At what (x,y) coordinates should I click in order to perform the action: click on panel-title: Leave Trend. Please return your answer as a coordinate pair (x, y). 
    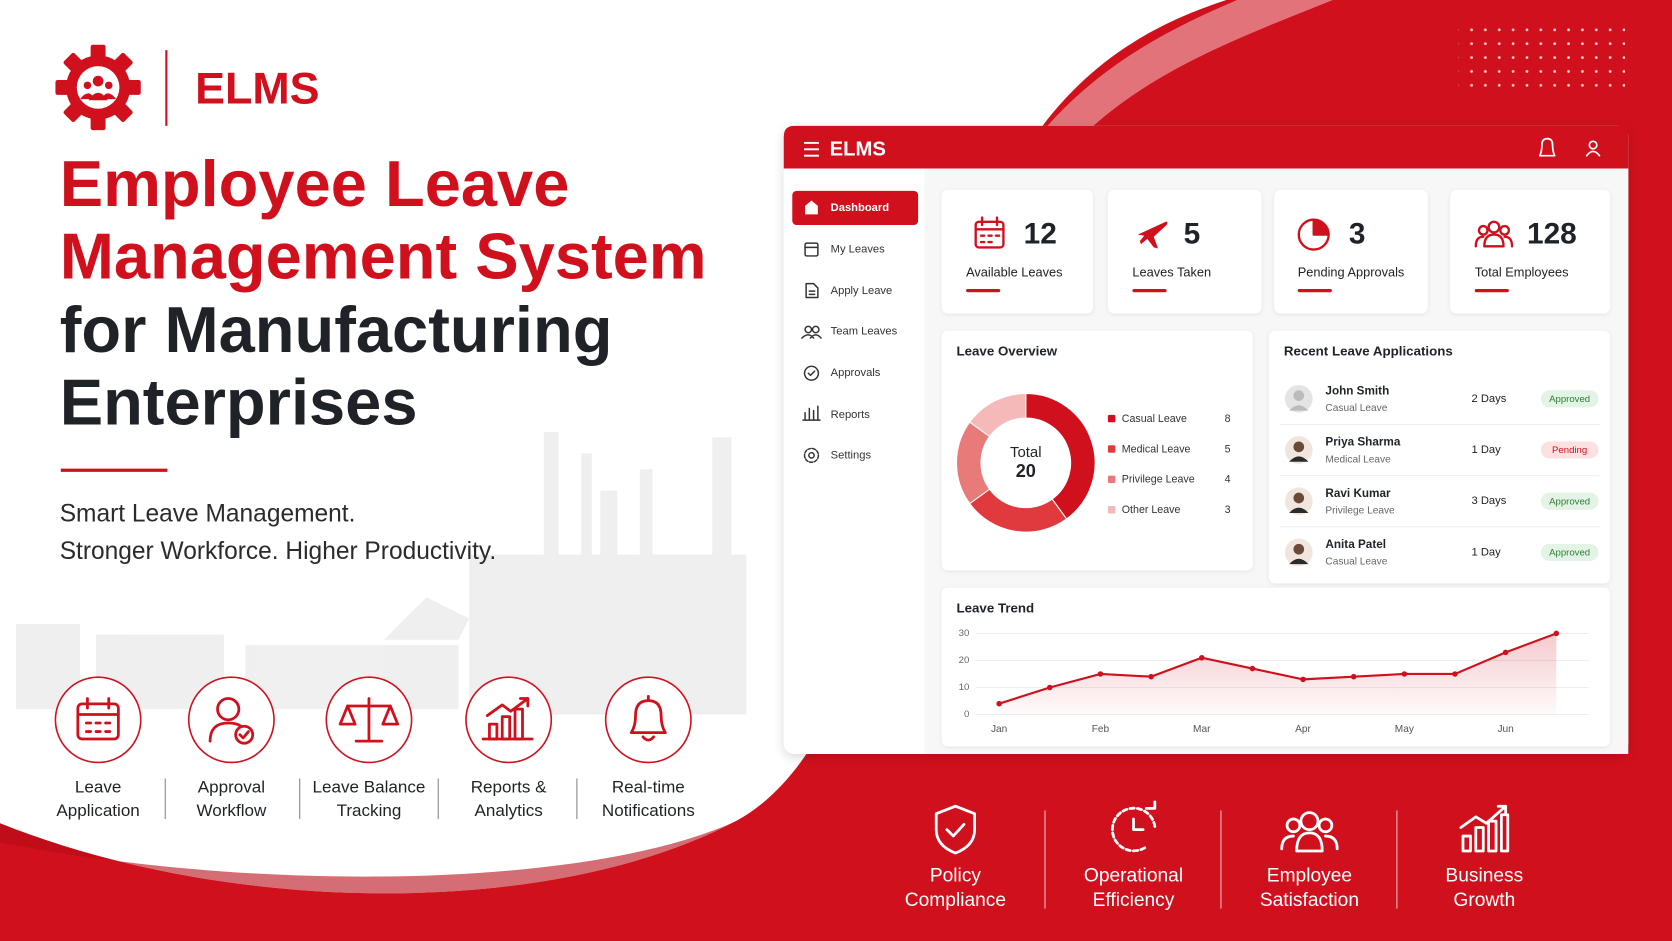
    Looking at the image, I should click on (995, 607).